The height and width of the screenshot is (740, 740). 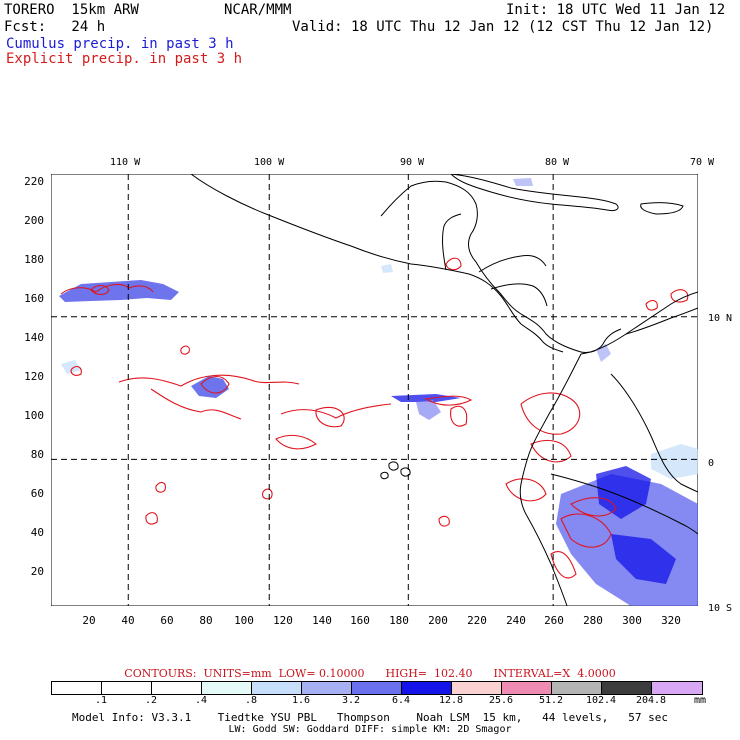 What do you see at coordinates (37, 493) in the screenshot?
I see `y-tick: 60` at bounding box center [37, 493].